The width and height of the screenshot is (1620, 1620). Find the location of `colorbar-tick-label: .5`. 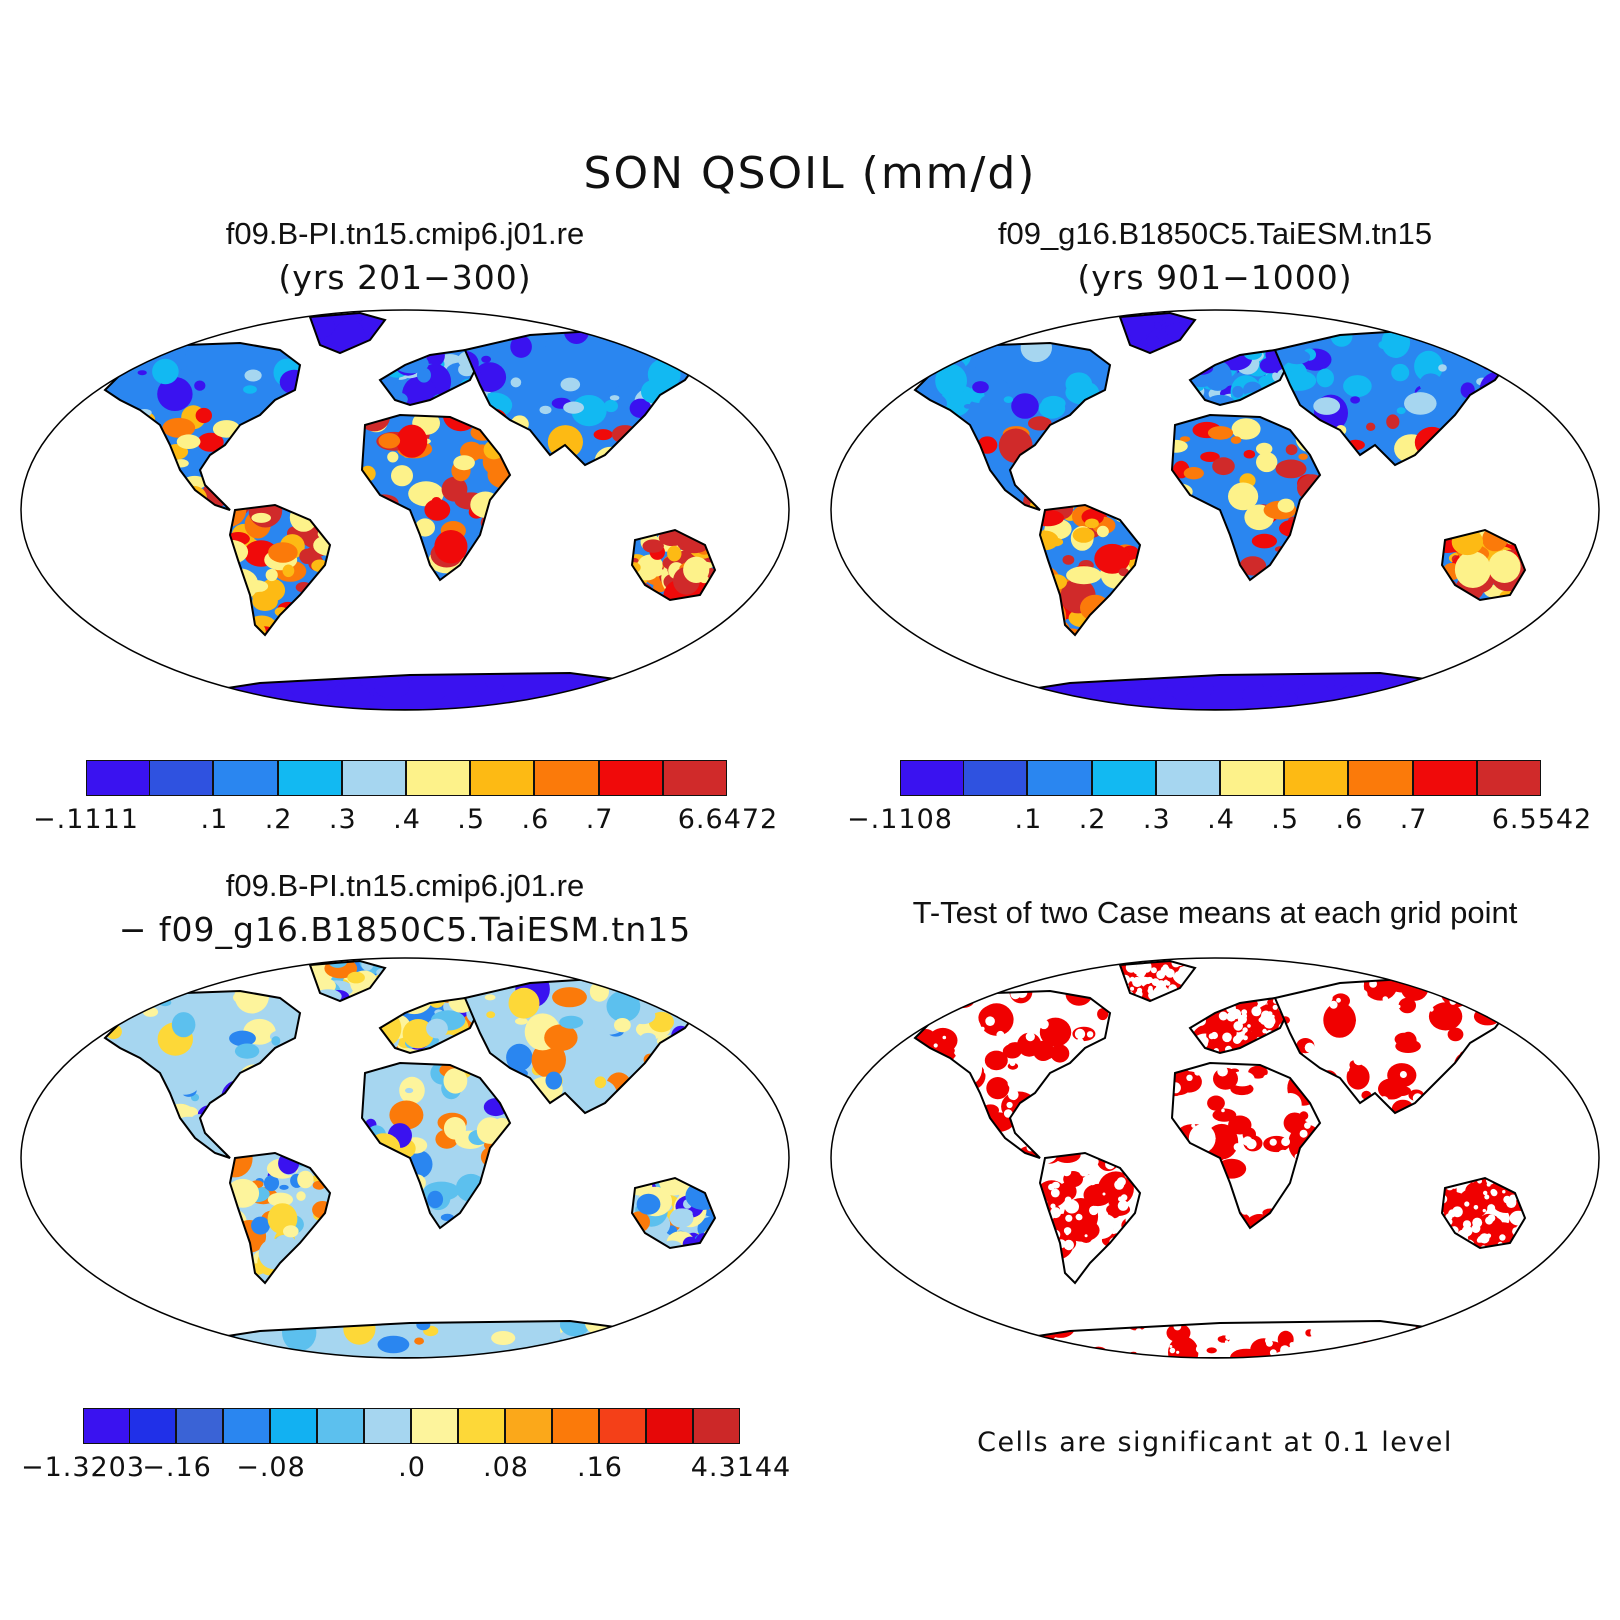

colorbar-tick-label: .5 is located at coordinates (471, 819).